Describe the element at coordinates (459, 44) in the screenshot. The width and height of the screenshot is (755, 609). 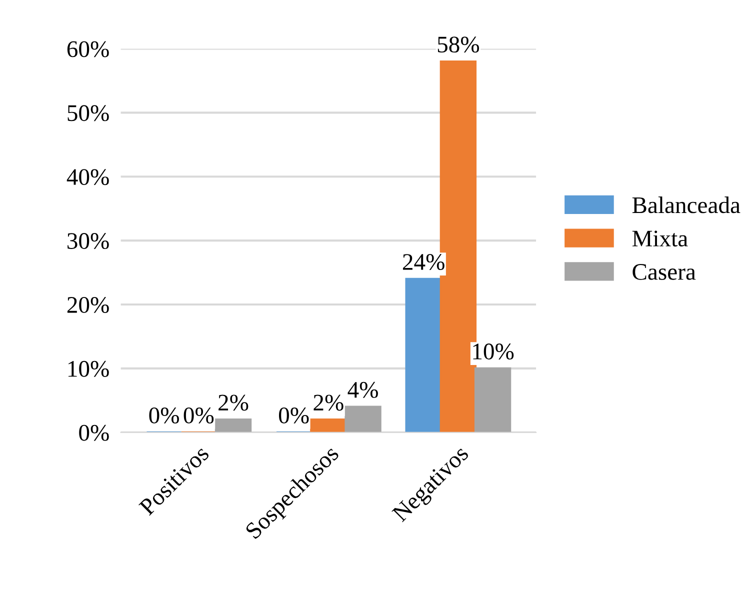
I see `data-label: 58%` at that location.